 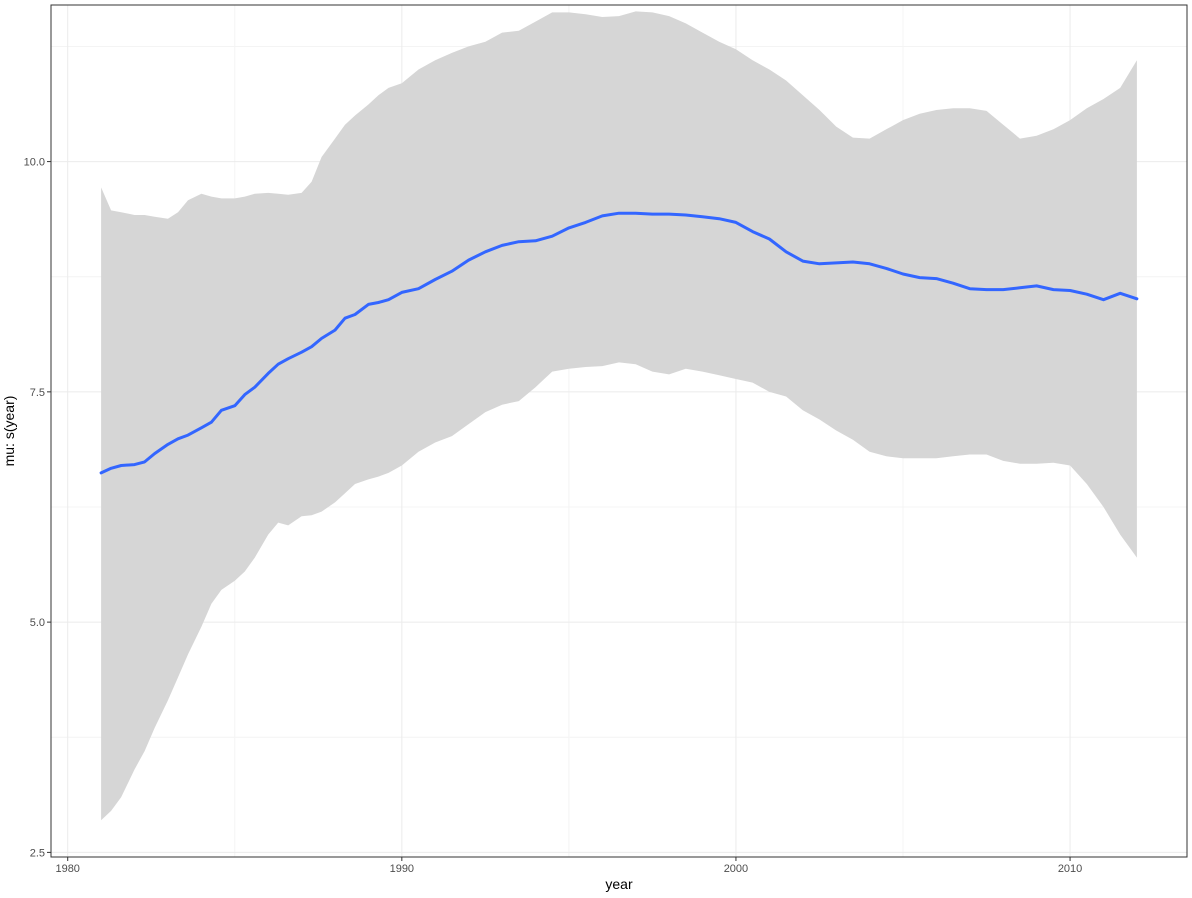 What do you see at coordinates (619, 884) in the screenshot?
I see `x-axis-title: year` at bounding box center [619, 884].